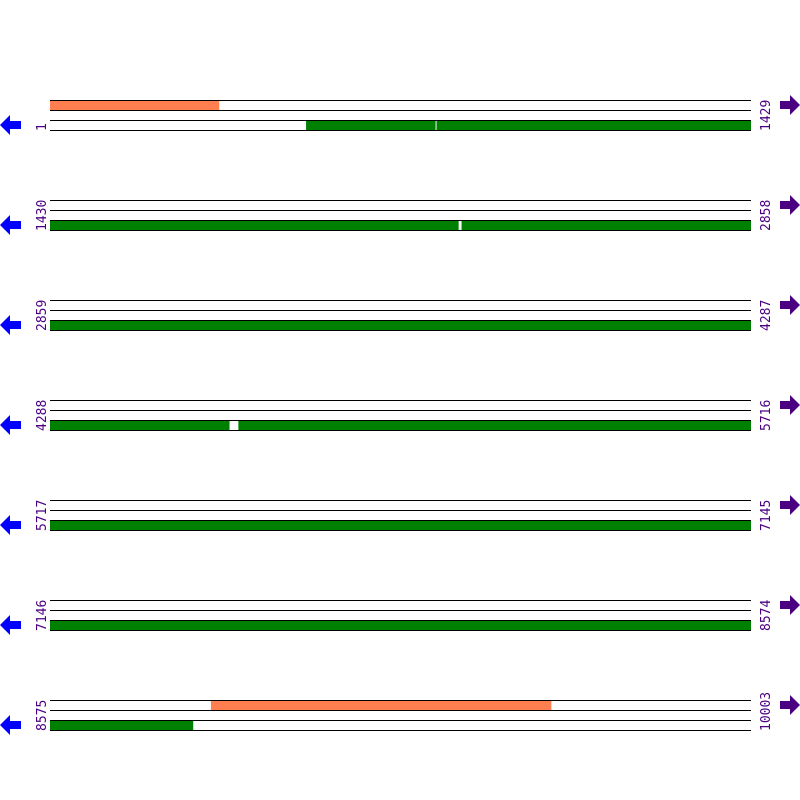  What do you see at coordinates (42, 615) in the screenshot?
I see `start-position-label: 7146` at bounding box center [42, 615].